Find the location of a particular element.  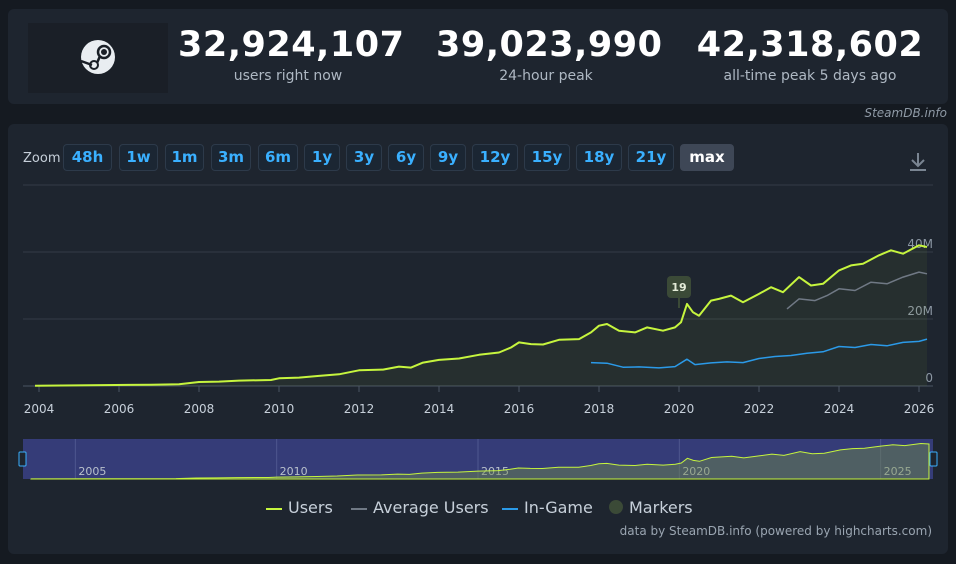

zoom-button-18y: 18y is located at coordinates (599, 157).